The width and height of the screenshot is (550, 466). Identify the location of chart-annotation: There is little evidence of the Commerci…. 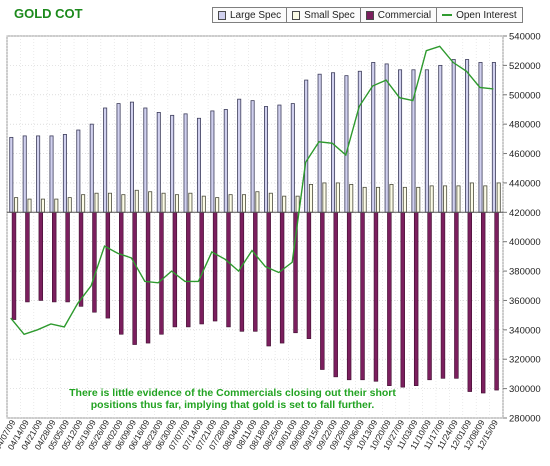
(232, 399).